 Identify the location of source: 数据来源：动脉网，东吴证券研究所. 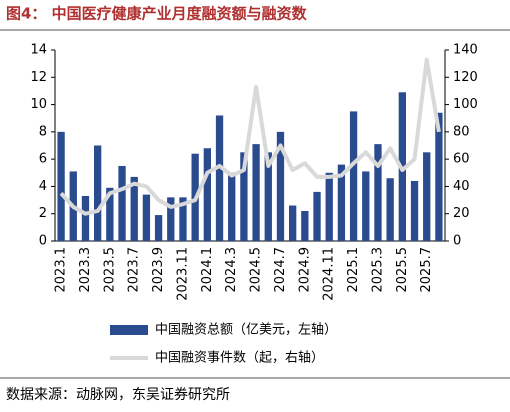
(118, 395).